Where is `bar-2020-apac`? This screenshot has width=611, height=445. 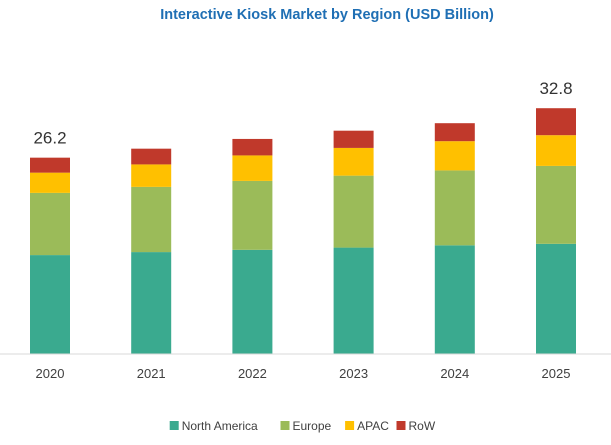
bar-2020-apac is located at coordinates (50, 182).